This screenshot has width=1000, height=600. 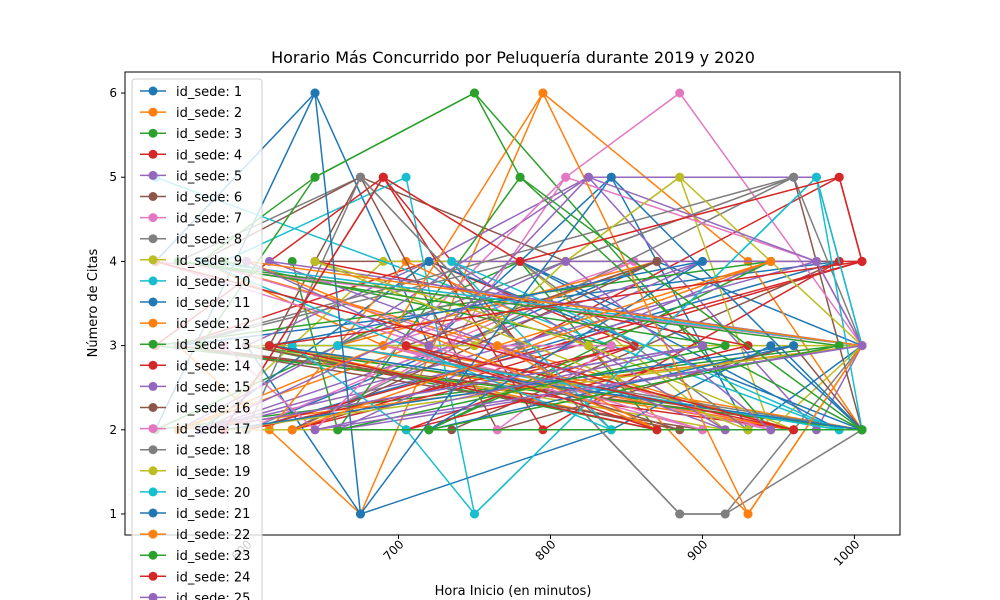 I want to click on legend-entry-label: id_sede: 19, so click(x=213, y=472).